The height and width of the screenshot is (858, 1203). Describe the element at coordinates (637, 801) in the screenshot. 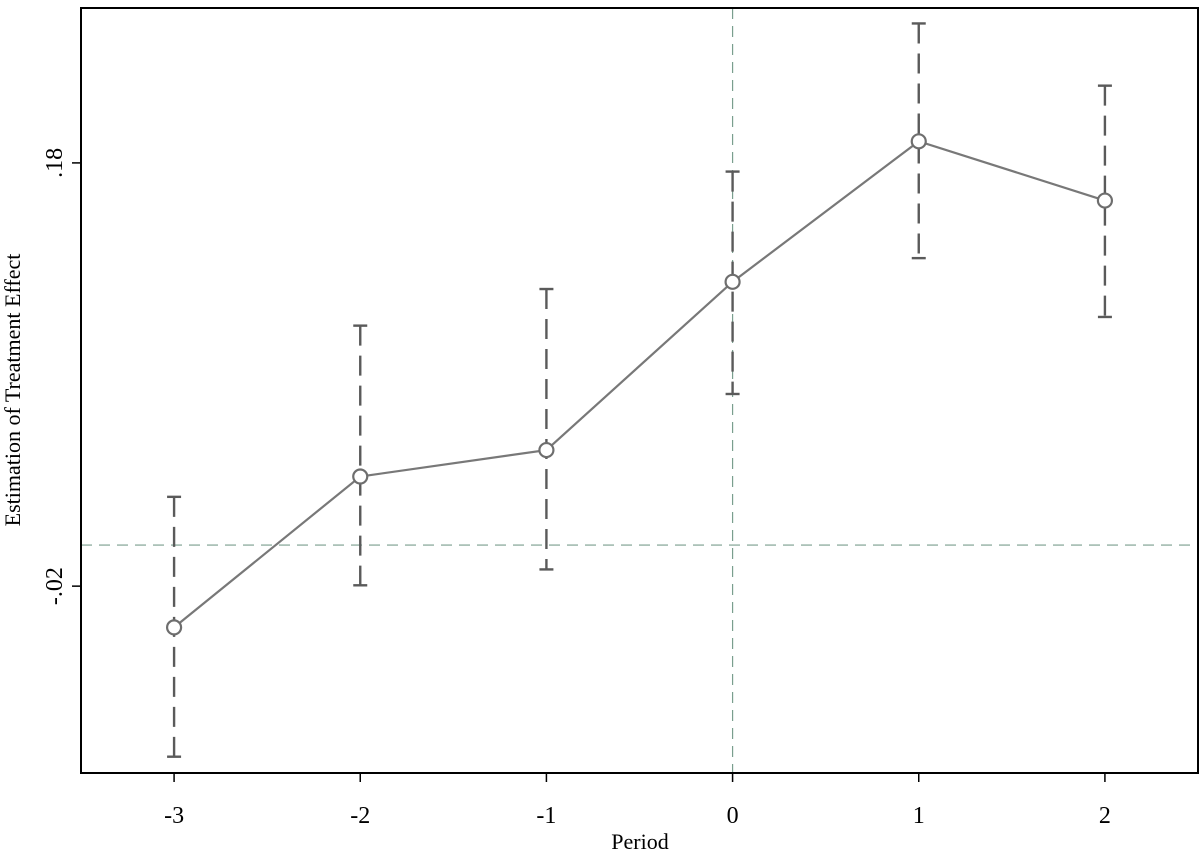

I see `x-axis-ticks: -3 -2 -1 0 1 2` at that location.